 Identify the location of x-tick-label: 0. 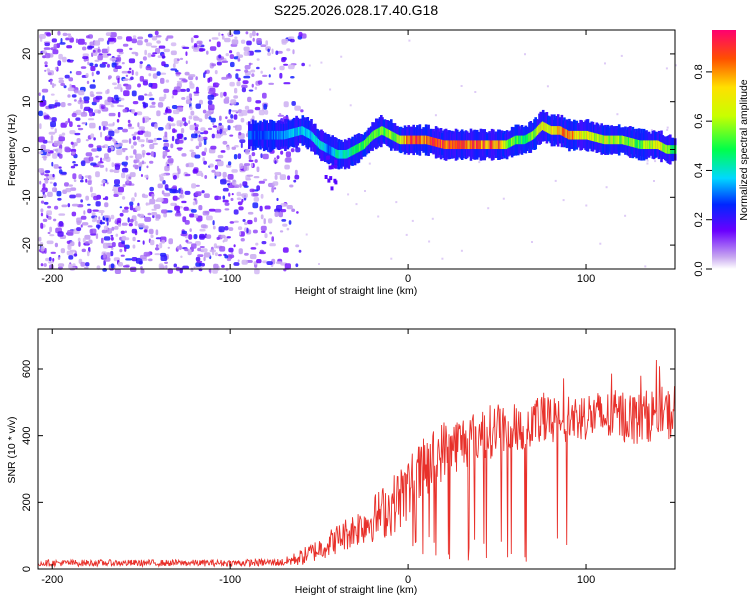
(408, 279).